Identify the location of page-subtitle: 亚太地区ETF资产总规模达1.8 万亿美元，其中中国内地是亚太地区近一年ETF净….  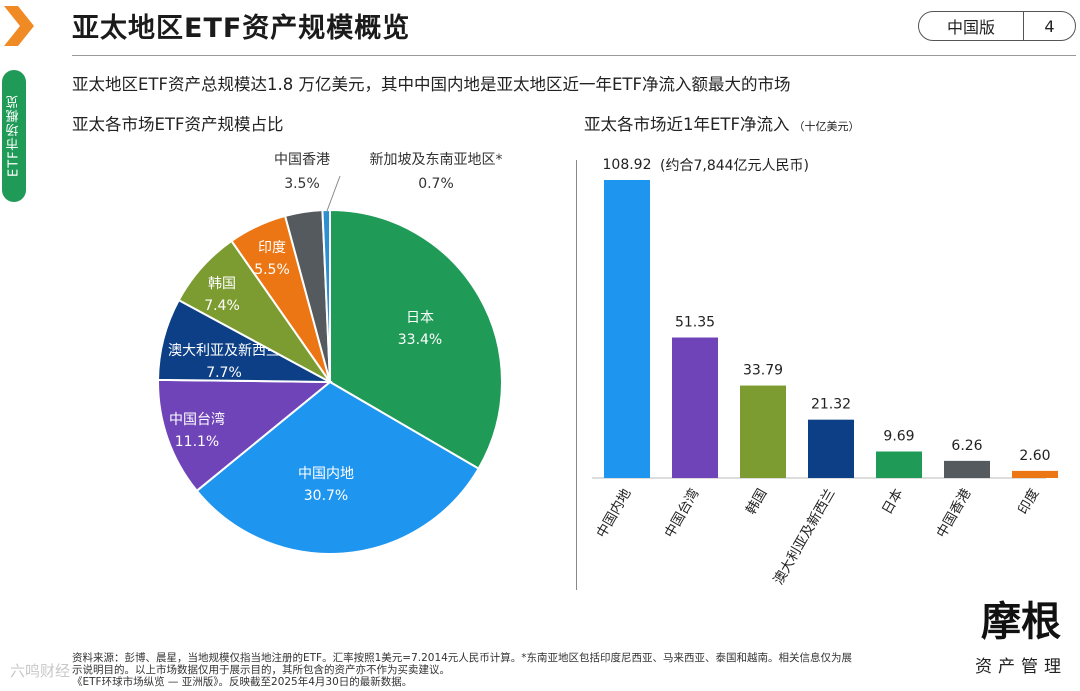
(431, 84).